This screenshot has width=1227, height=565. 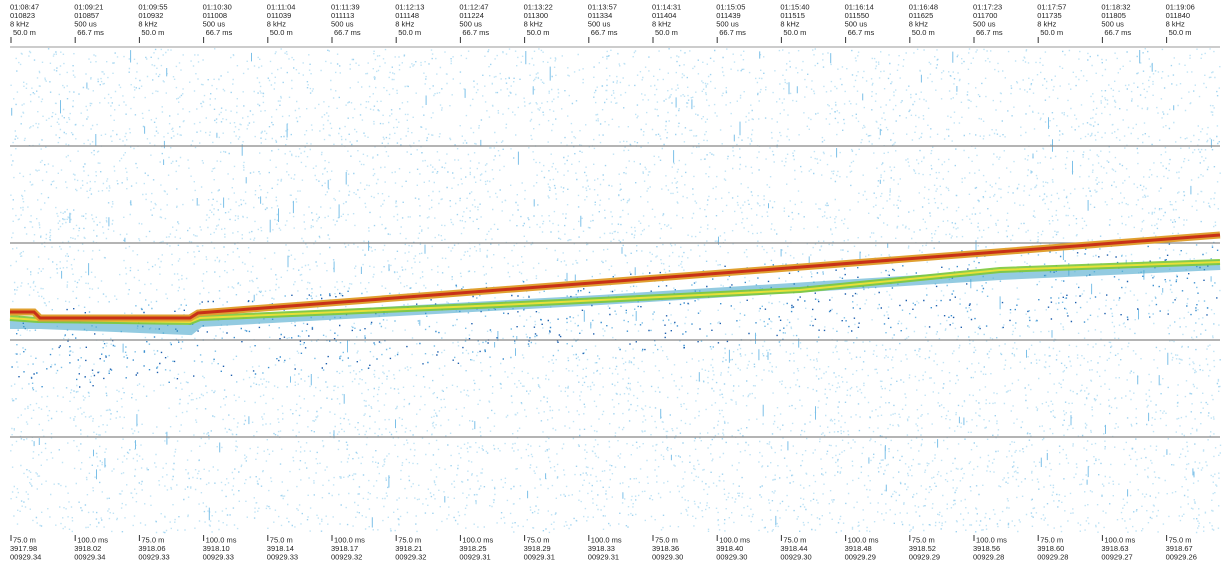 What do you see at coordinates (1114, 548) in the screenshot?
I see `footer-label: 3918.63` at bounding box center [1114, 548].